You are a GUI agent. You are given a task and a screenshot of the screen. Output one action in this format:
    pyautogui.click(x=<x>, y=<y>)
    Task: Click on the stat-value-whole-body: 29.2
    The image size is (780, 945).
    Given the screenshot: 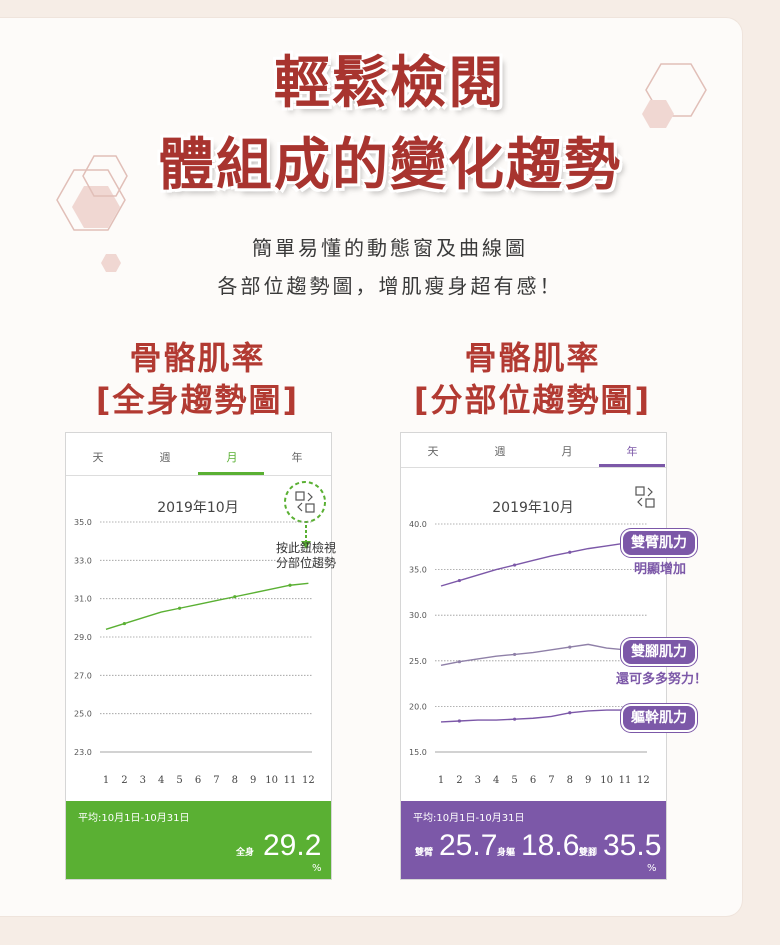 What is the action you would take?
    pyautogui.click(x=292, y=845)
    